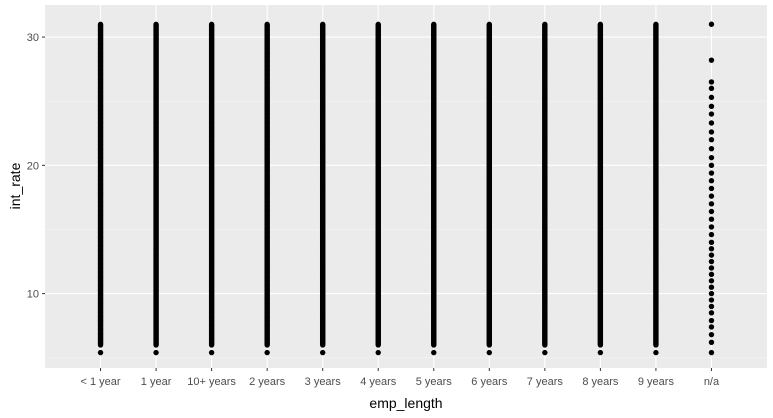  I want to click on x-tick-label: 4 years, so click(378, 382).